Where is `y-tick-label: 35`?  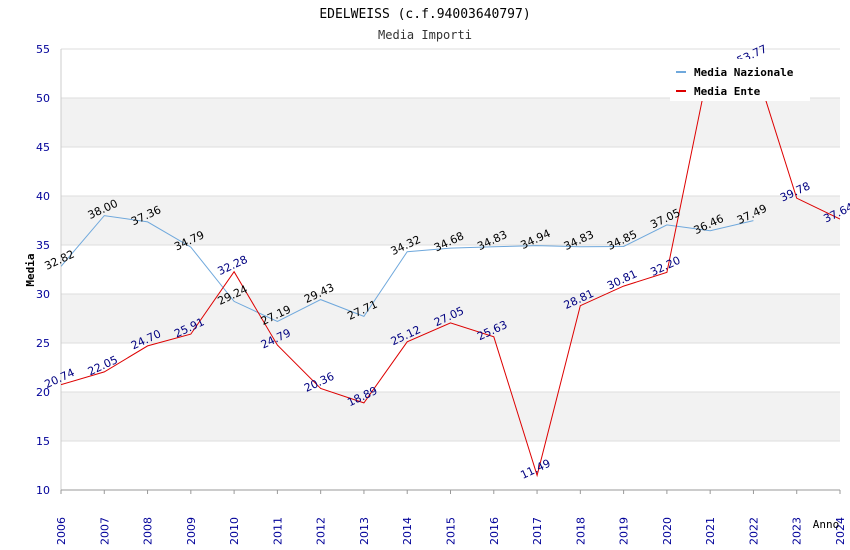
y-tick-label: 35 is located at coordinates (43, 245).